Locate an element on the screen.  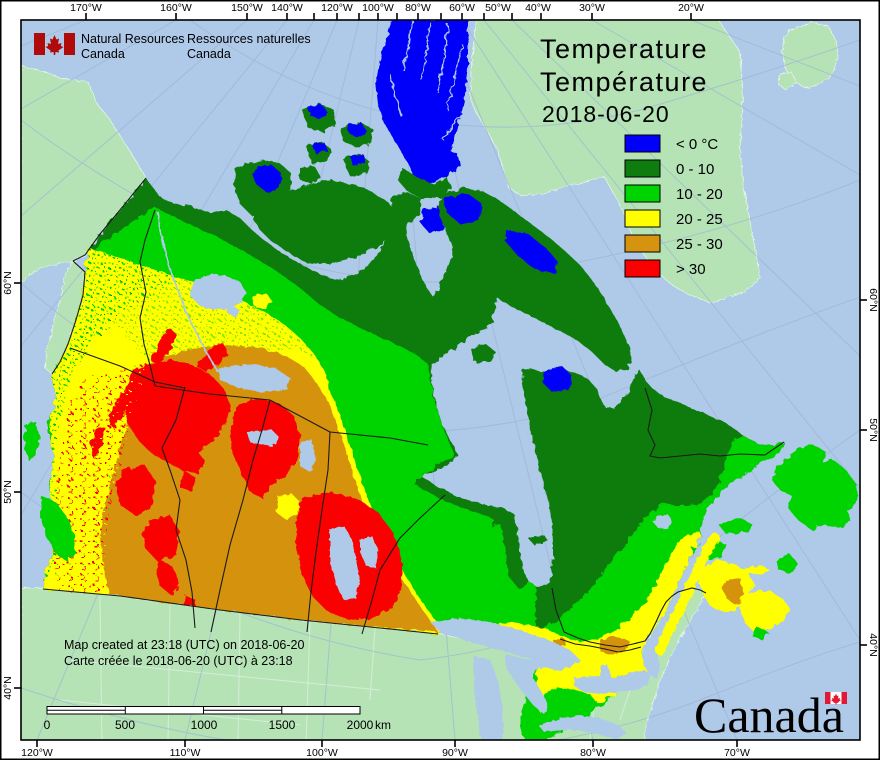
svg-text: 170°W is located at coordinates (86, 8).